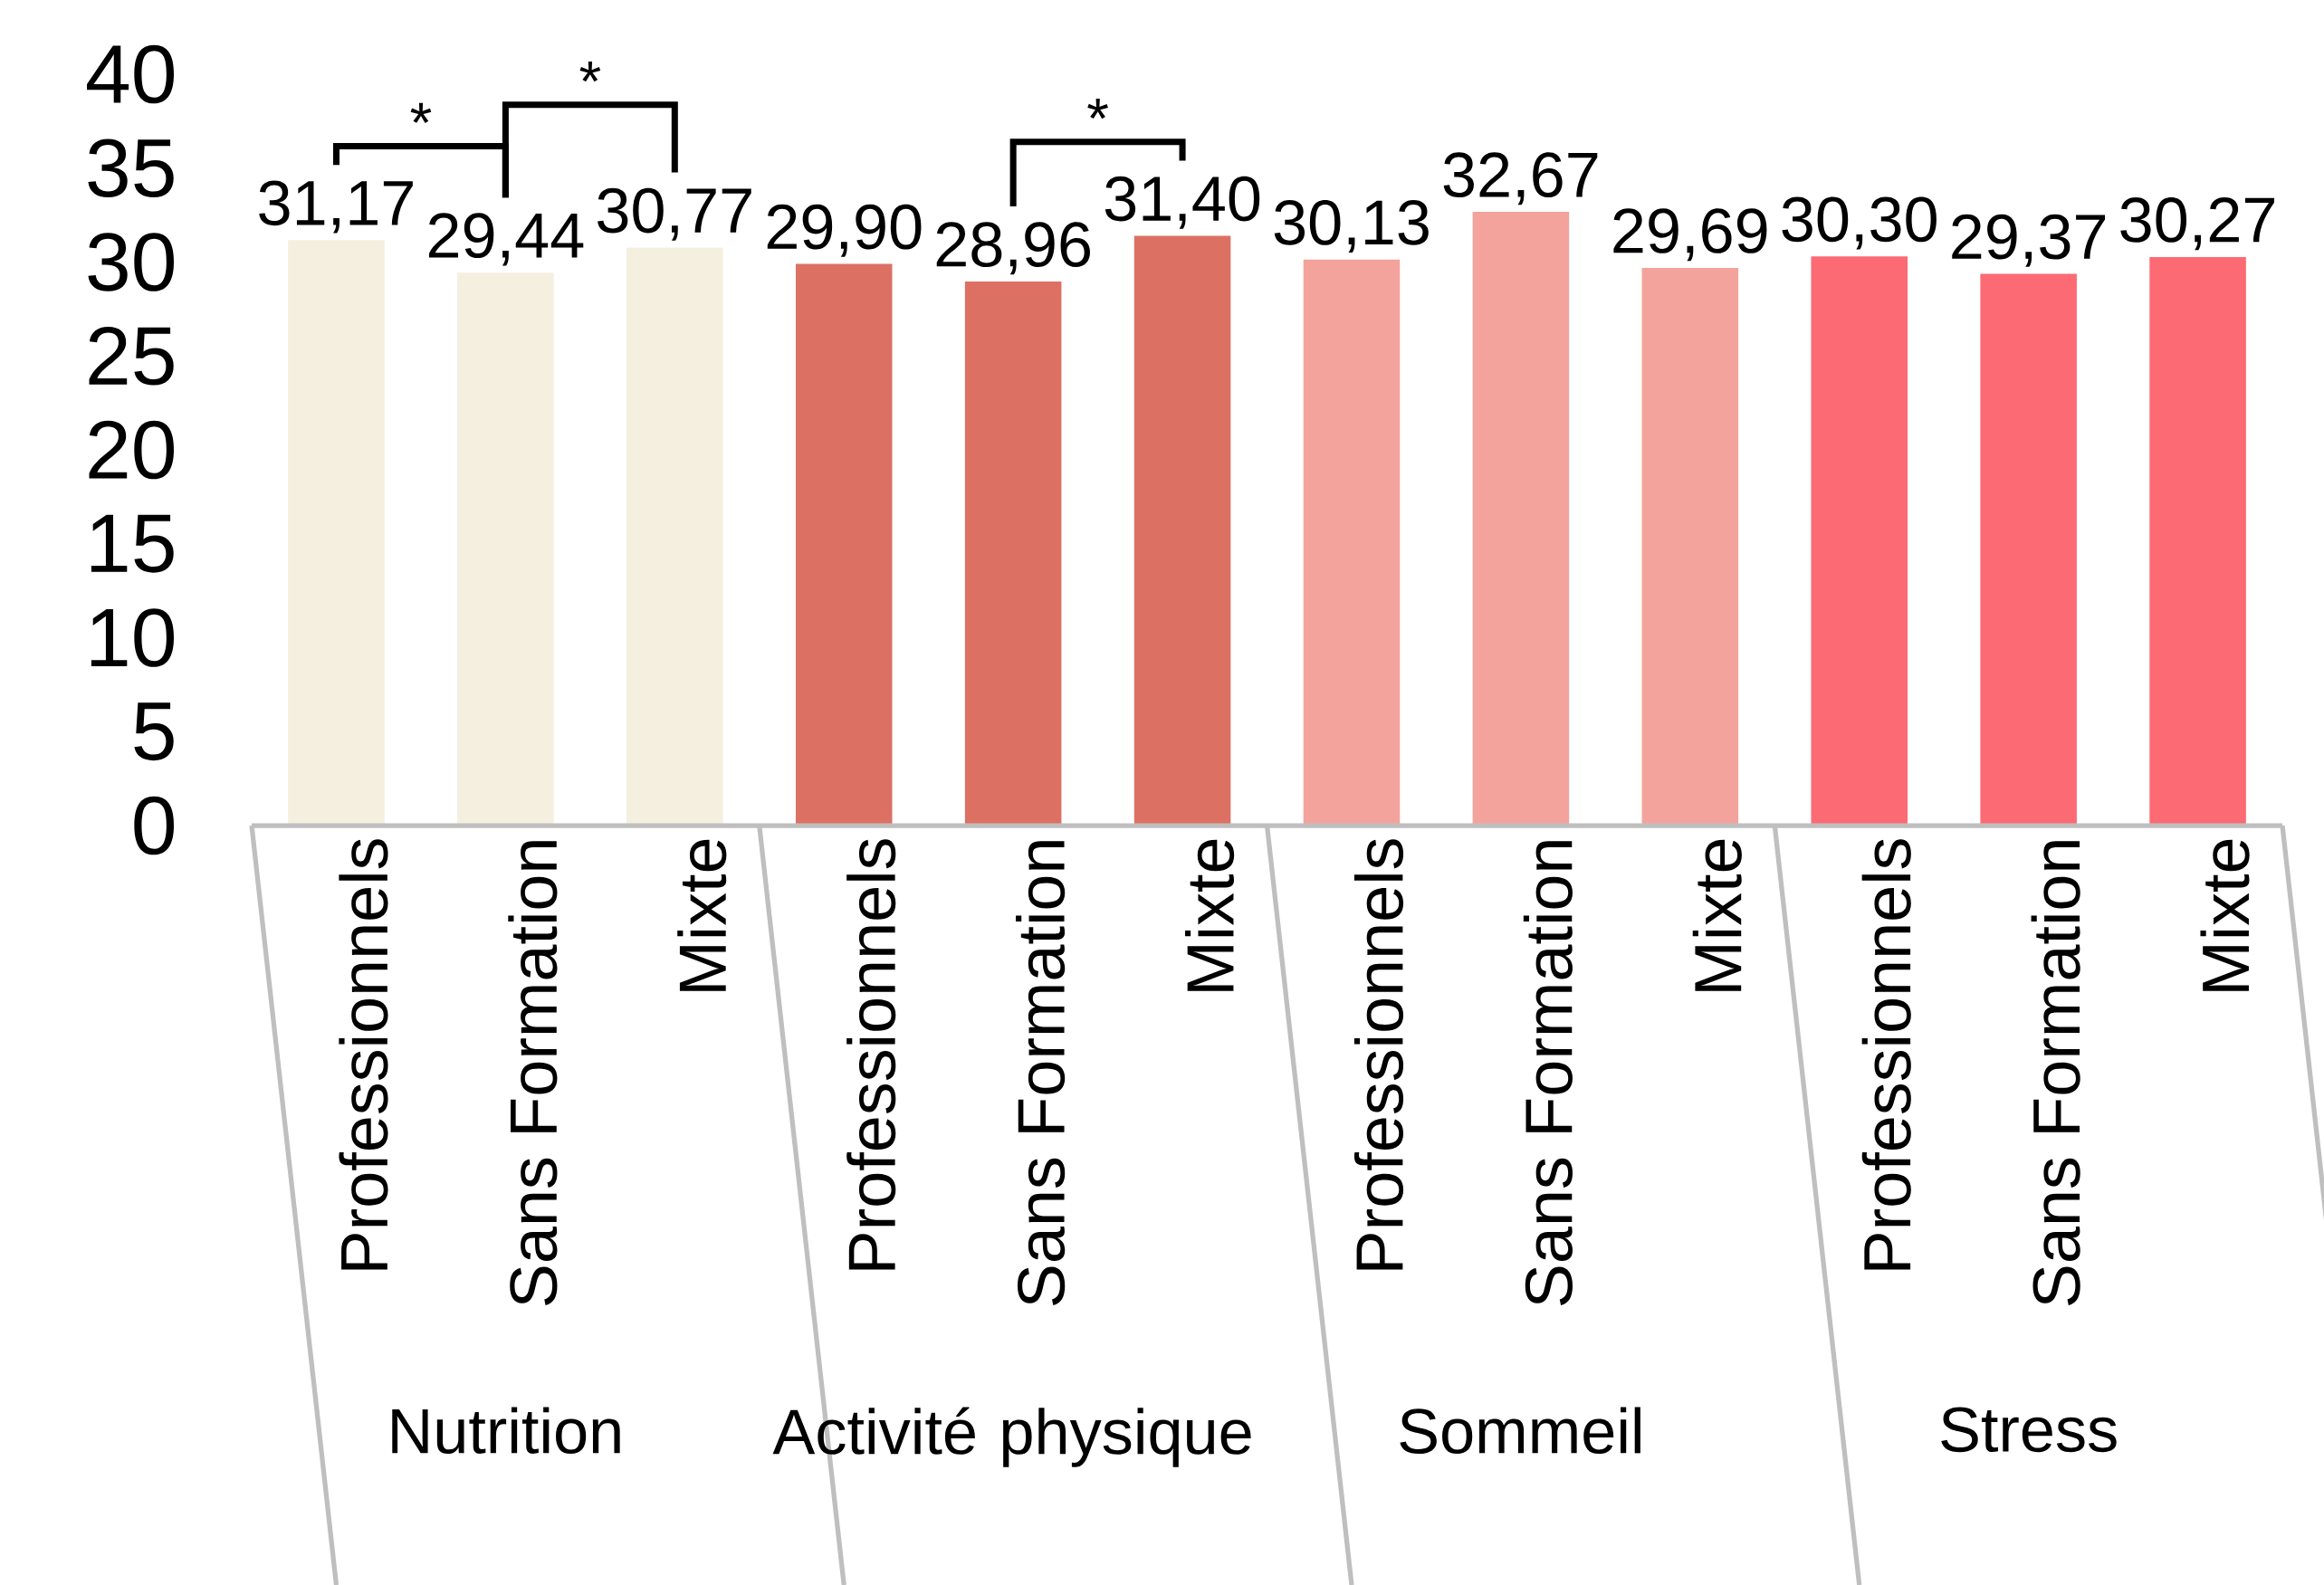  I want to click on y-tick-label: 40, so click(130, 74).